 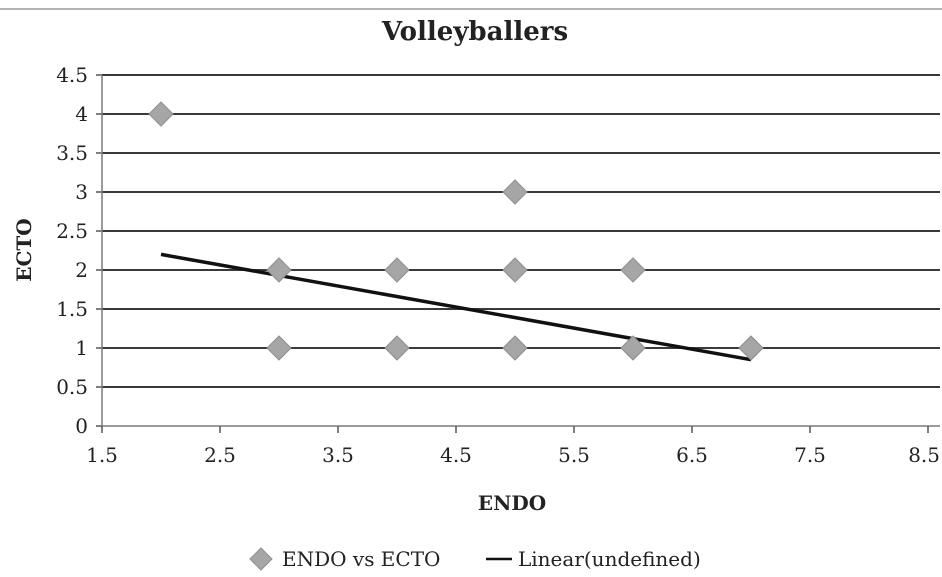 I want to click on y-tick-label: 3, so click(x=81, y=192).